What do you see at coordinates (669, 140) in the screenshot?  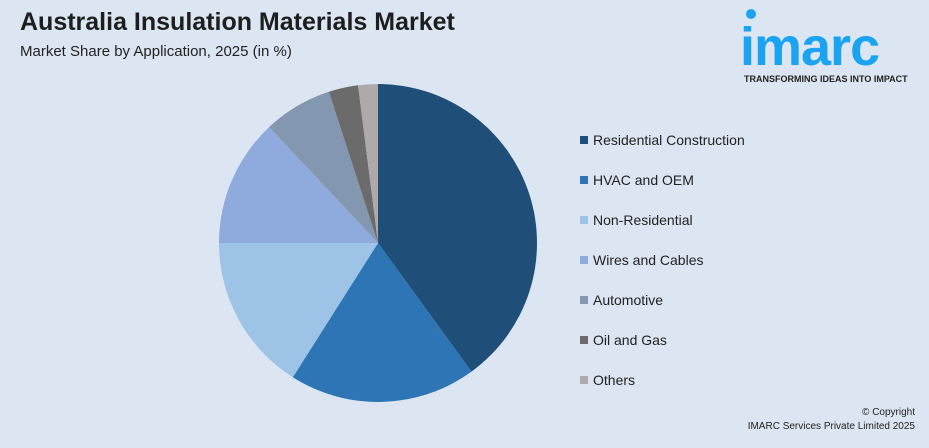 I see `legend-label: Residential Construction` at bounding box center [669, 140].